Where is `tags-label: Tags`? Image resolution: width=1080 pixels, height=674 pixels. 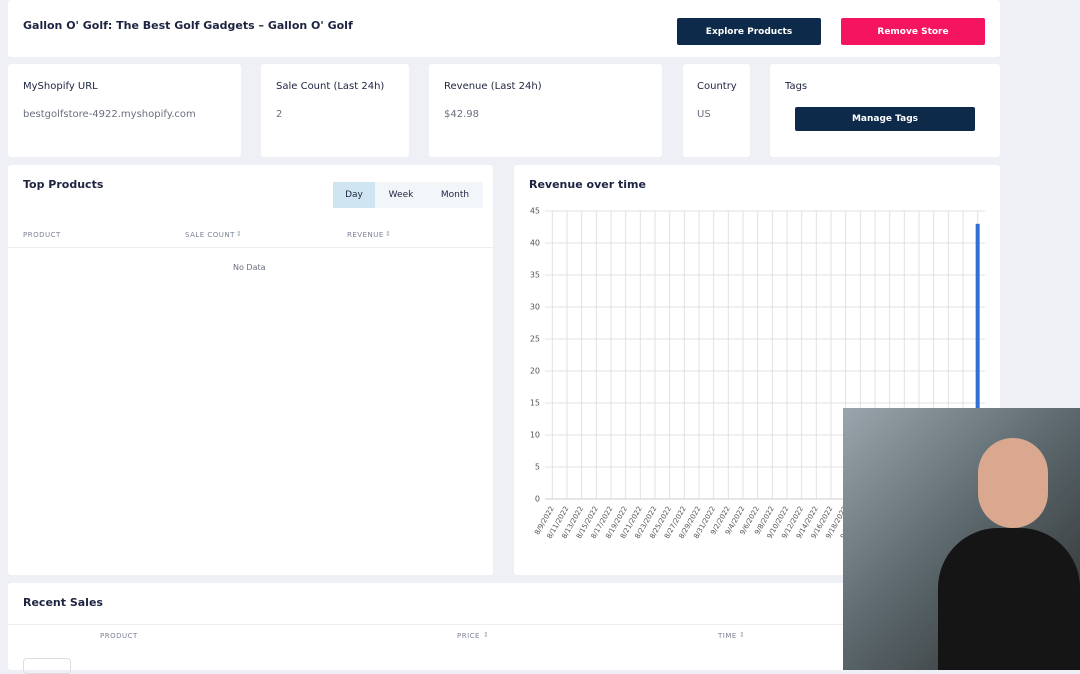
tags-label: Tags is located at coordinates (796, 86).